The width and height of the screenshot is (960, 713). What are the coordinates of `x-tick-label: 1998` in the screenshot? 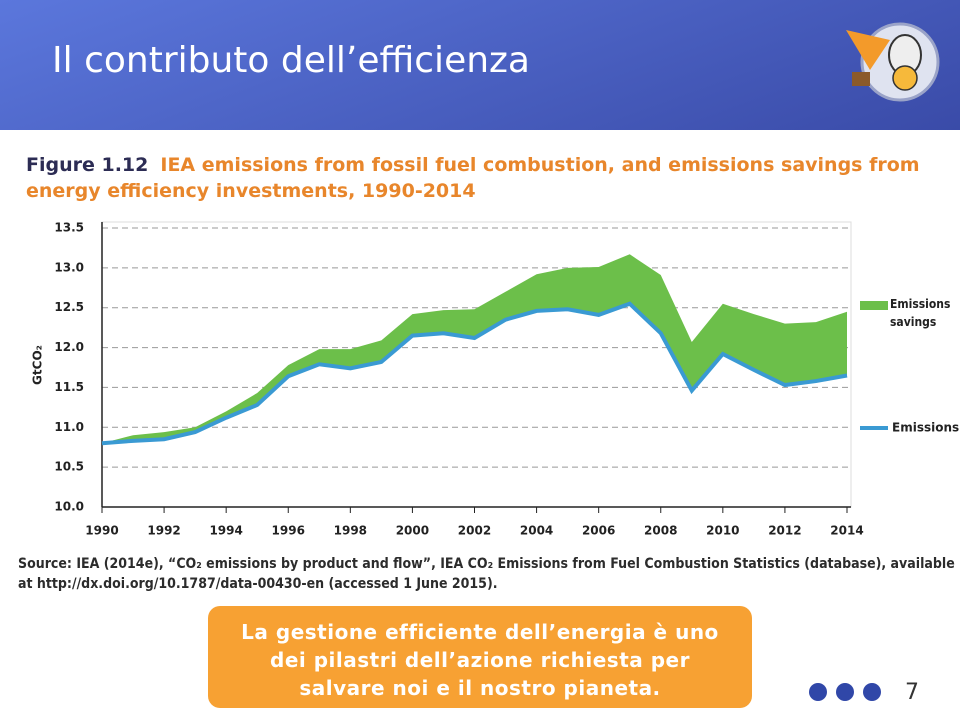 It's located at (350, 531).